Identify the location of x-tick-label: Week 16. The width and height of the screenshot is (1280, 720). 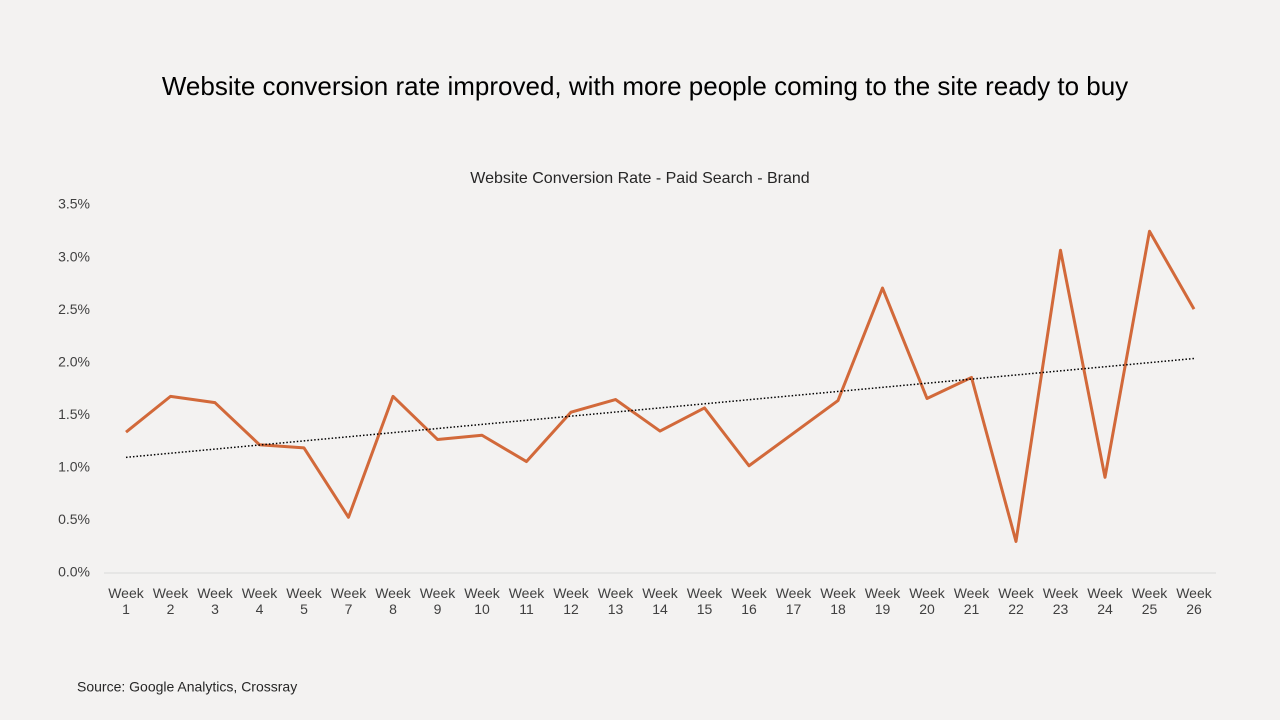
(749, 601).